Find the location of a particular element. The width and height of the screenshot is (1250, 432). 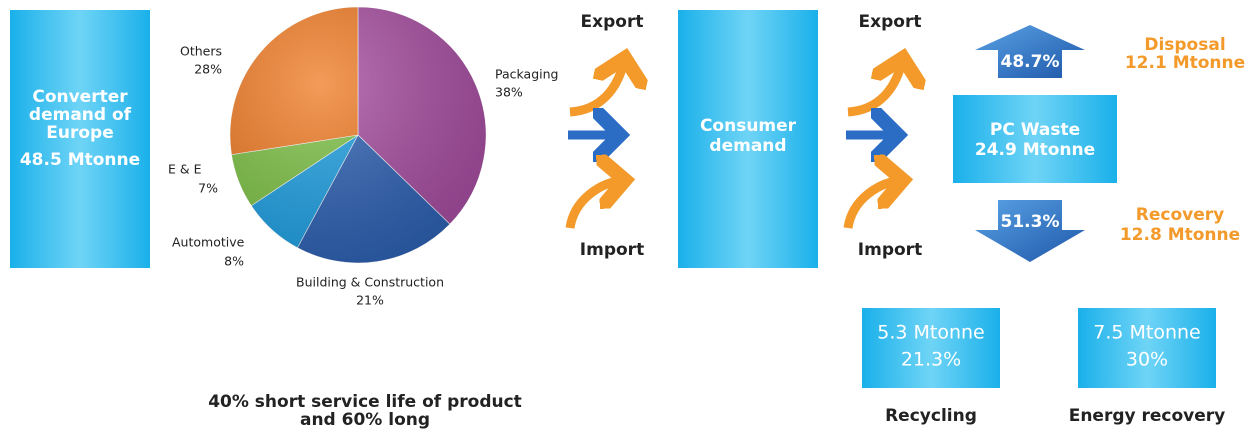

note: and 60% long is located at coordinates (365, 420).